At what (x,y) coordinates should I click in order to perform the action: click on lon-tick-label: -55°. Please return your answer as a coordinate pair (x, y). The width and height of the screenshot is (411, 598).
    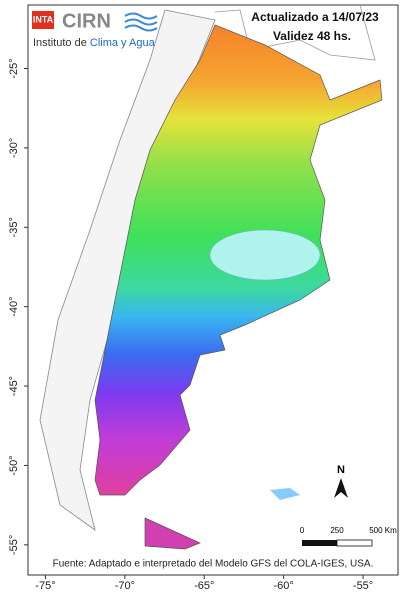
    Looking at the image, I should click on (363, 586).